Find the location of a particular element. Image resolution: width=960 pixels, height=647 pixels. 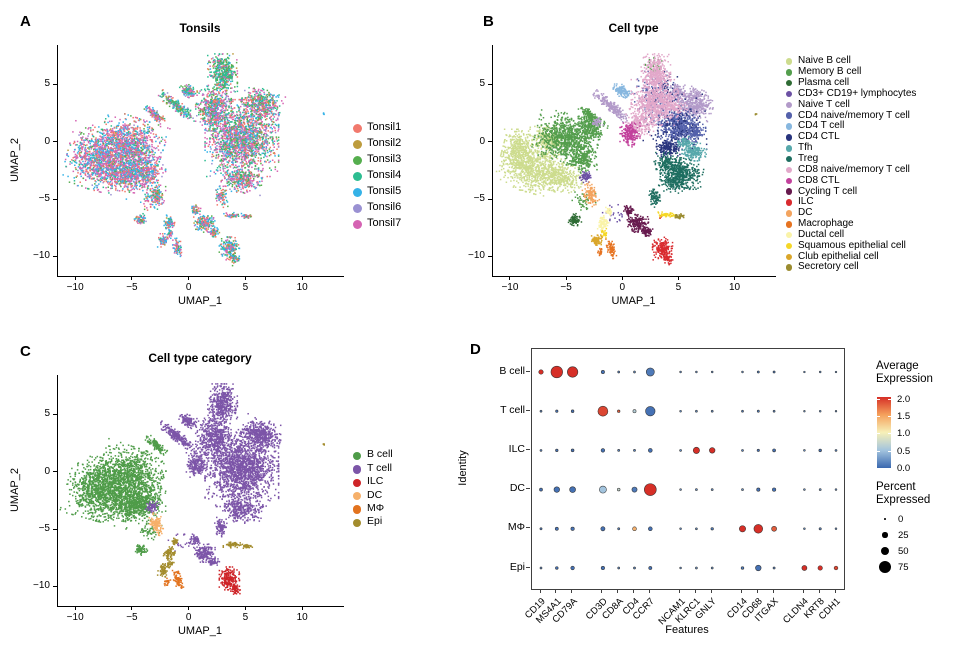

legend-label: CD8 CTL is located at coordinates (819, 180).